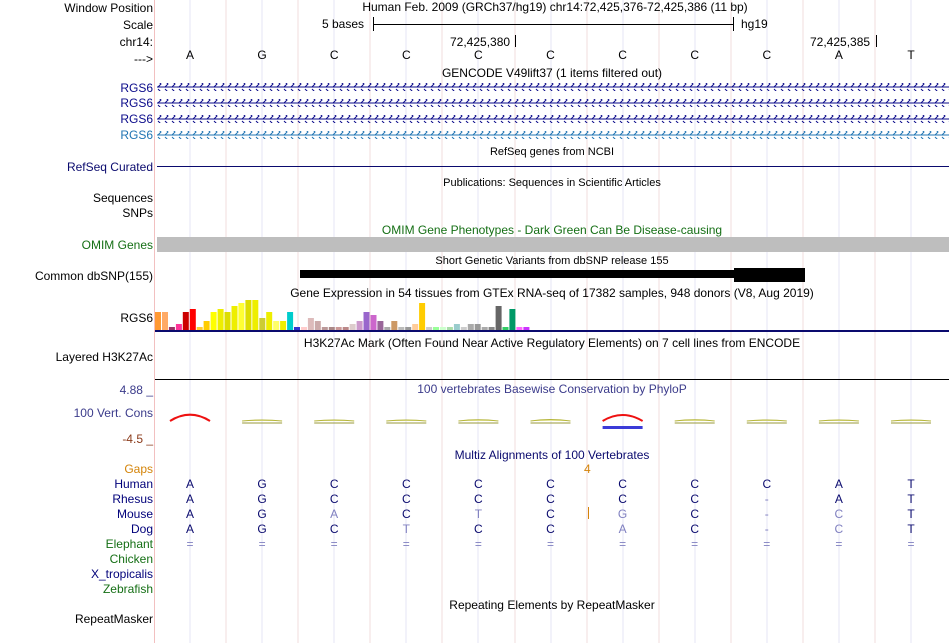 The width and height of the screenshot is (950, 643). I want to click on species-label-x-tropicalis: X_tropicalis, so click(121, 574).